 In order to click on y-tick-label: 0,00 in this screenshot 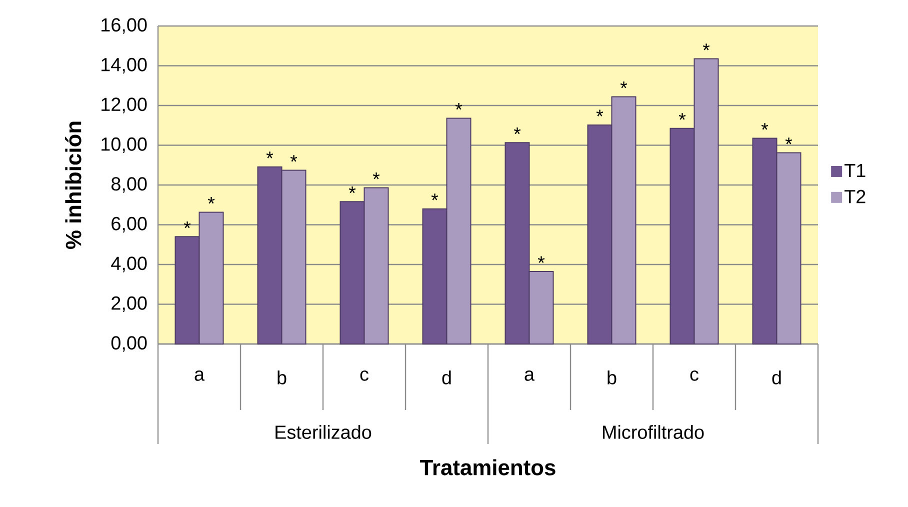, I will do `click(129, 344)`.